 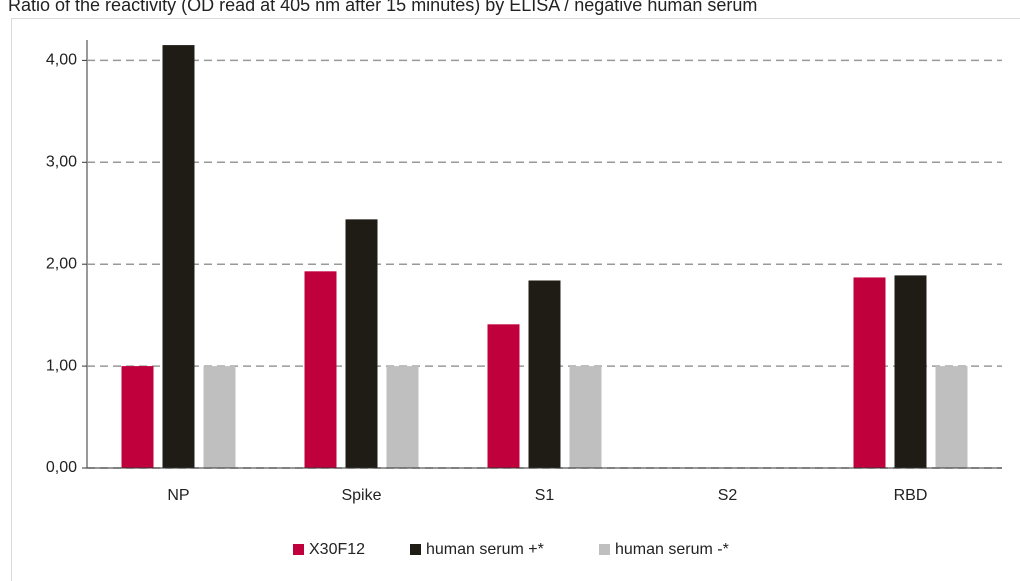 What do you see at coordinates (728, 495) in the screenshot?
I see `x-tick-label: S2` at bounding box center [728, 495].